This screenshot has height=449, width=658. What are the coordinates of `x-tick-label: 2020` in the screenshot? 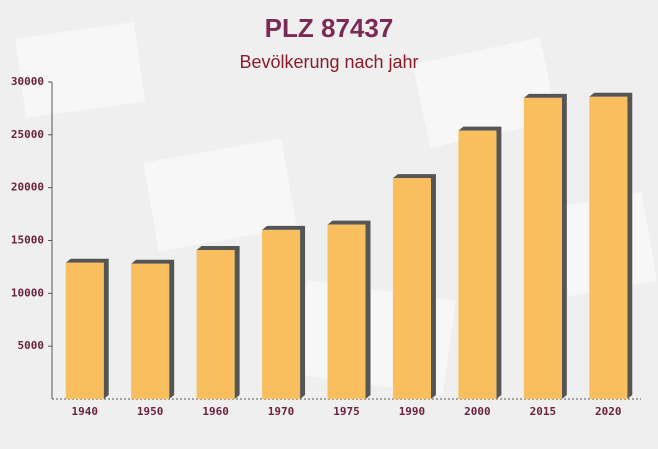 It's located at (608, 411).